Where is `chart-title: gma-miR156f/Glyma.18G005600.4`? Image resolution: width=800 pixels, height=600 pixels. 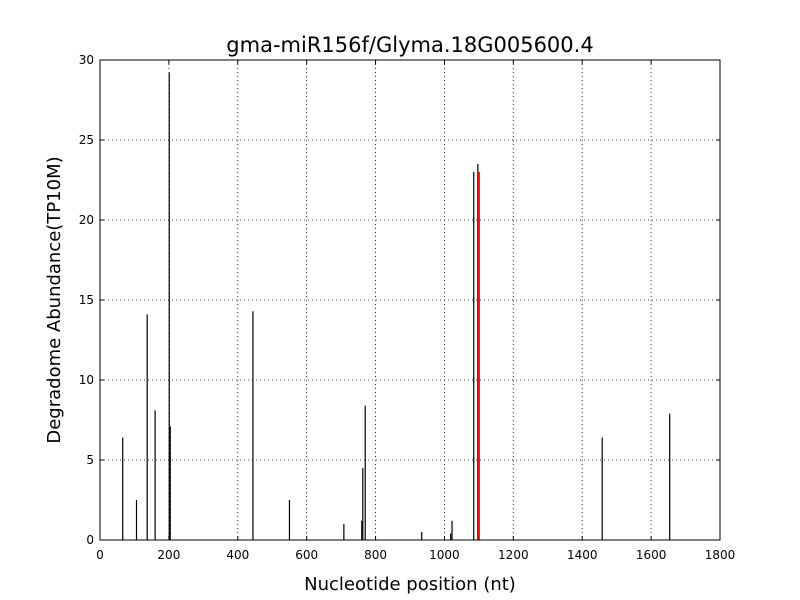
chart-title: gma-miR156f/Glyma.18G005600.4 is located at coordinates (409, 45).